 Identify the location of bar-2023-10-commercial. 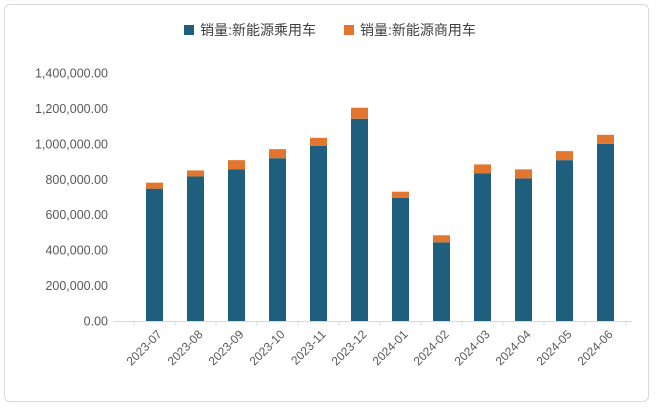
(277, 154).